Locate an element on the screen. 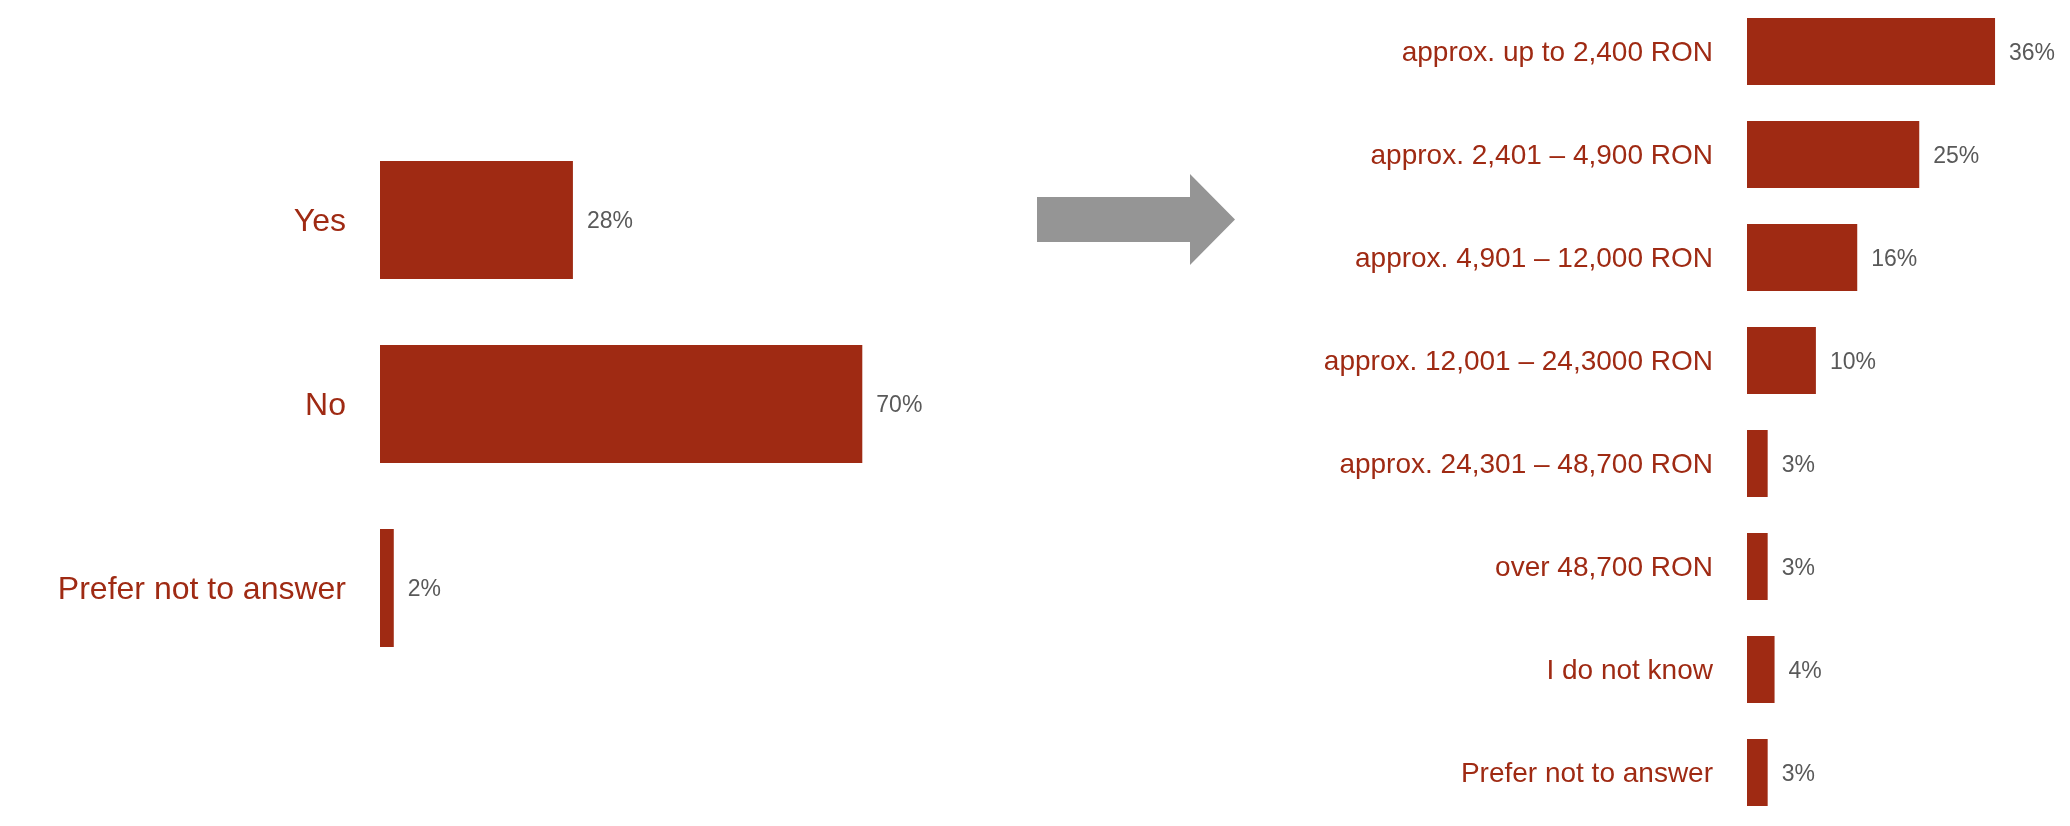 This screenshot has width=2070, height=826. data-label: 10% is located at coordinates (1852, 360).